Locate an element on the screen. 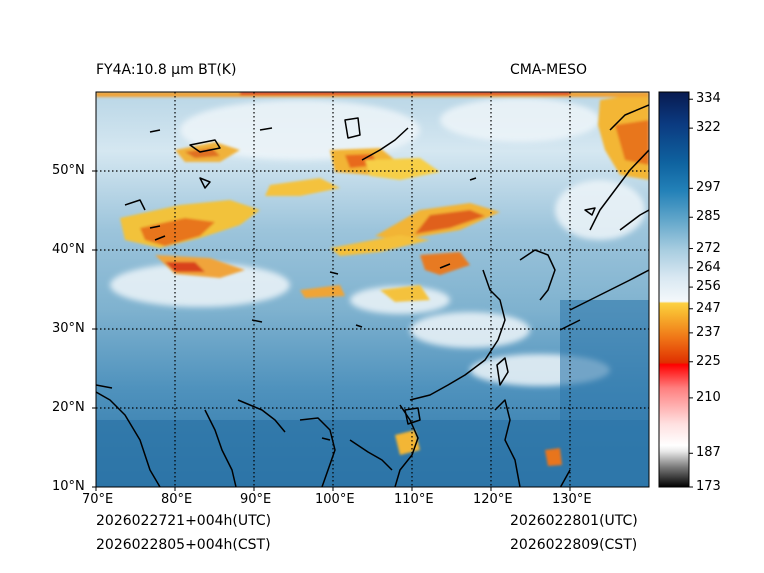 The image size is (764, 573). lon-tick-label: 80°E is located at coordinates (177, 499).